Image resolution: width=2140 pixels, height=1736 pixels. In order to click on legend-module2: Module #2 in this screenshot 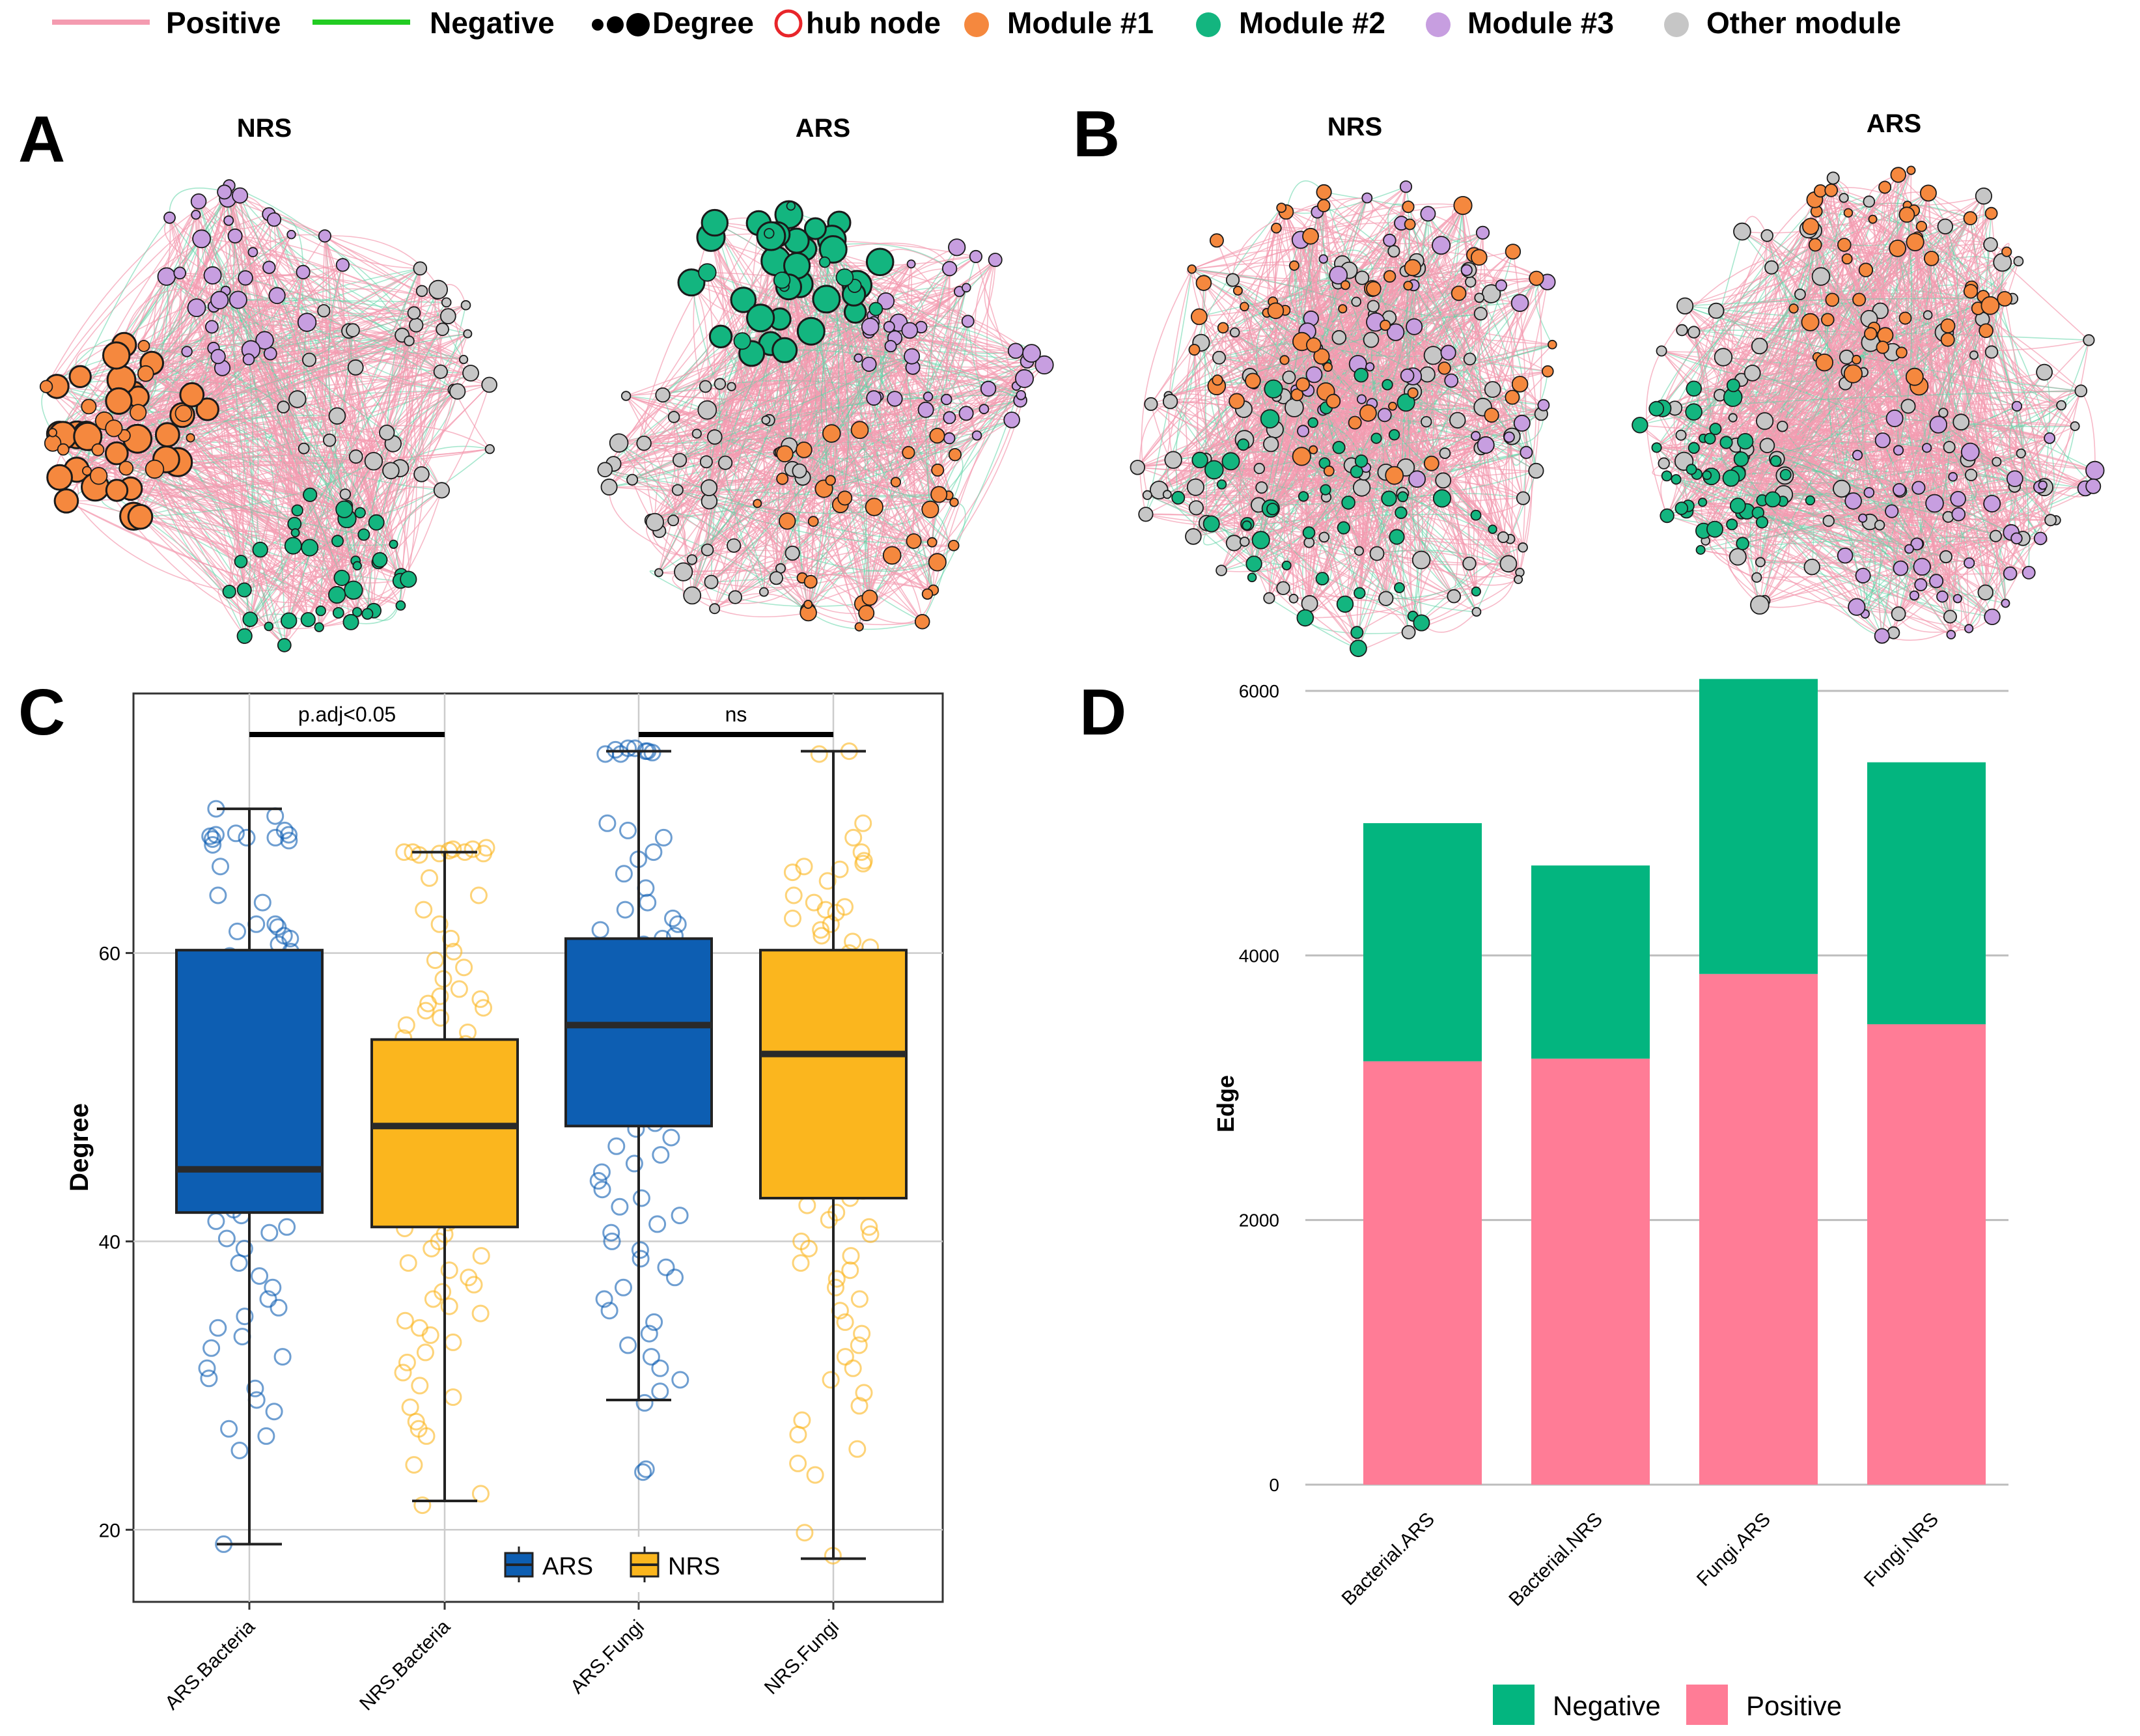, I will do `click(1312, 23)`.